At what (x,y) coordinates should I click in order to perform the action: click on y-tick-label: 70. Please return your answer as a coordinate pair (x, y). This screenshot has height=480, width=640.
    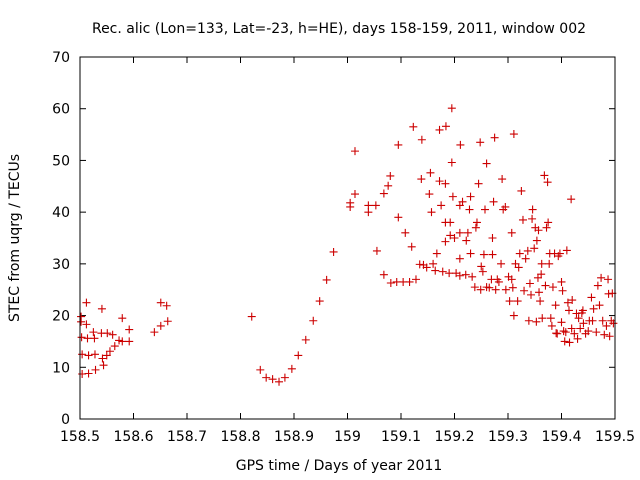
    Looking at the image, I should click on (61, 58).